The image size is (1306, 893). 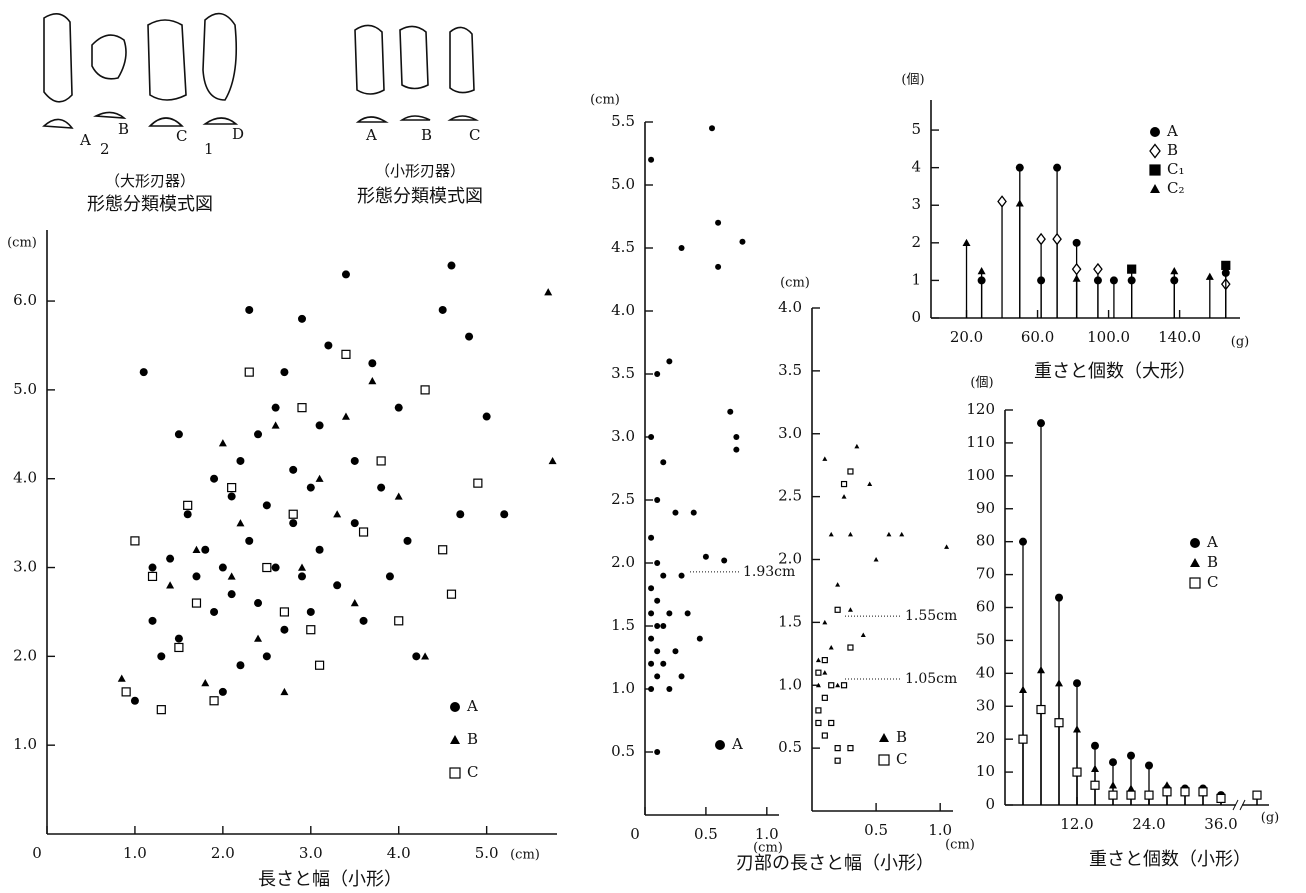 What do you see at coordinates (985, 541) in the screenshot?
I see `y-tick-label: 80` at bounding box center [985, 541].